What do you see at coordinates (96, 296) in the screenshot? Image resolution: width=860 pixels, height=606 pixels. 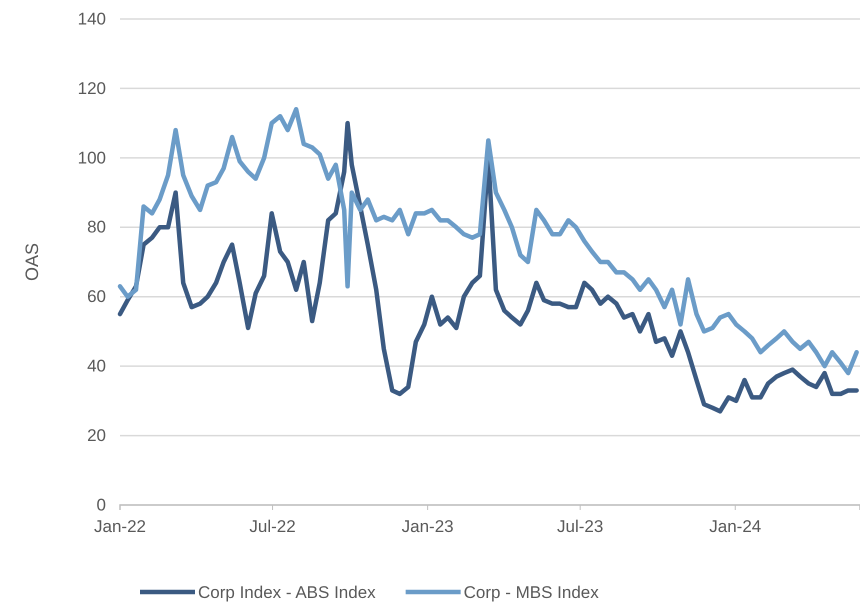 I see `y-tick-label: 60` at bounding box center [96, 296].